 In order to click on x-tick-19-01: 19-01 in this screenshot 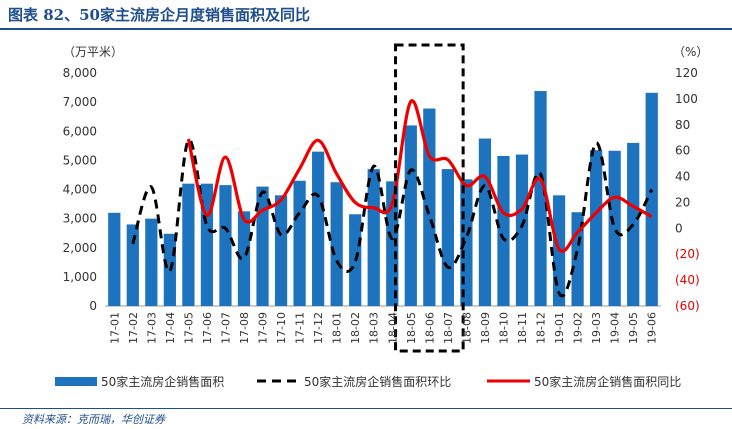, I will do `click(559, 328)`.